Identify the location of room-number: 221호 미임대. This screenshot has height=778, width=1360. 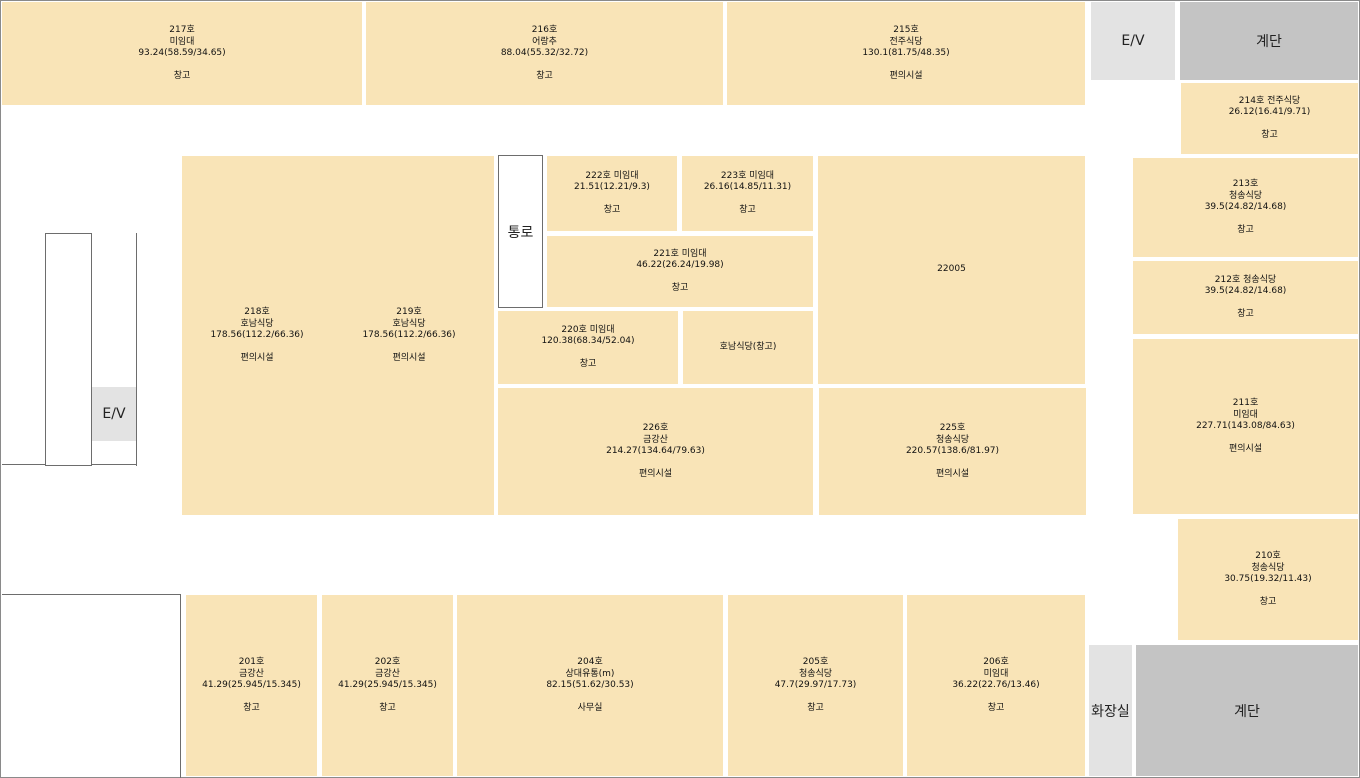
(680, 253).